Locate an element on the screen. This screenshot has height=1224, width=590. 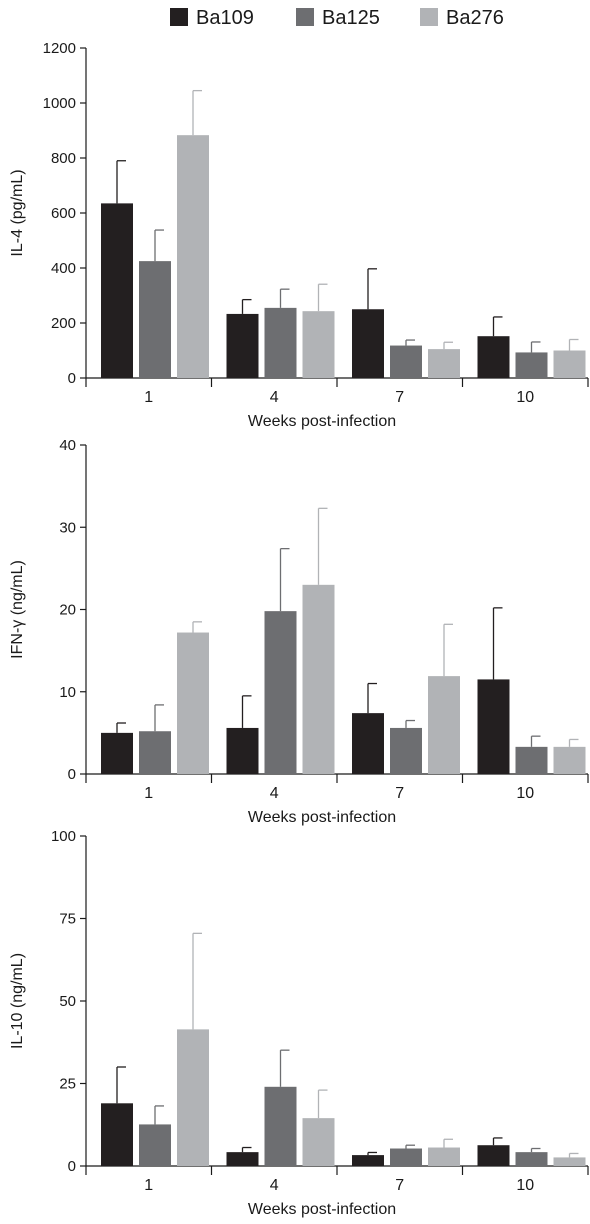
y-axis-title: IL-4 (pg/mL) is located at coordinates (17, 212).